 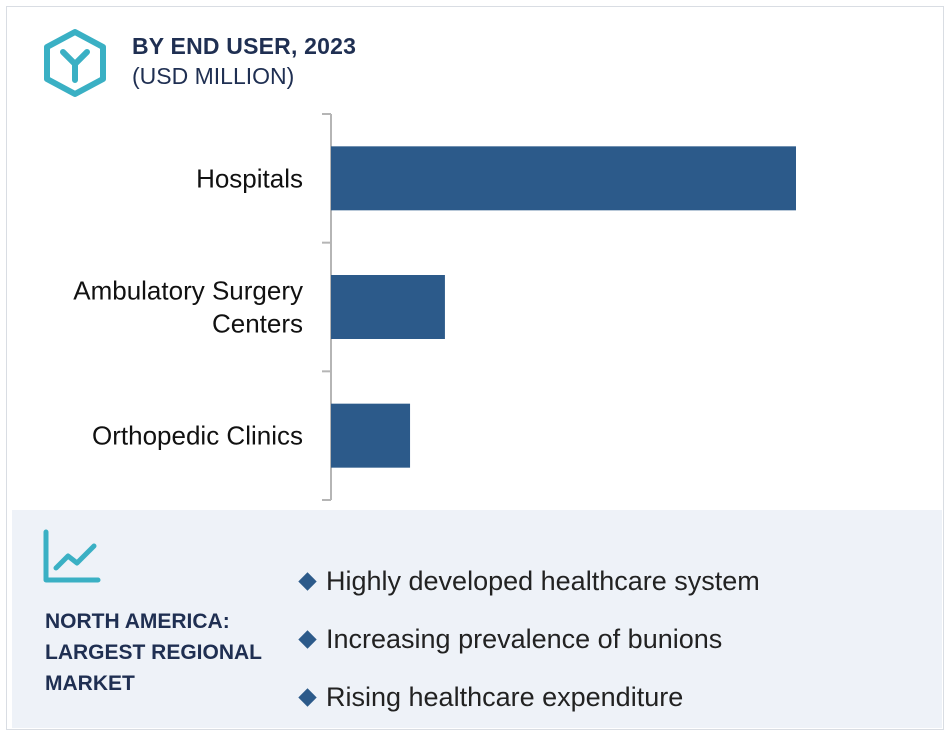 I want to click on category-label-line: Orthopedic Clinics, so click(x=197, y=436).